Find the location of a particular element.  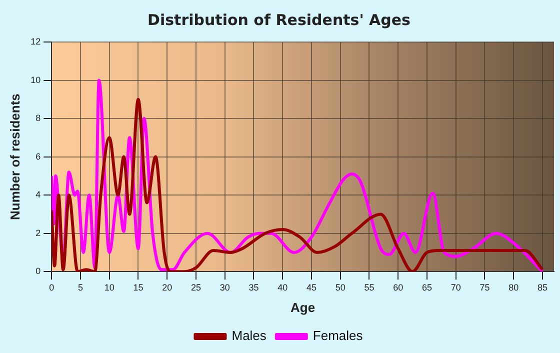

y-tick-label: 10 is located at coordinates (35, 79).